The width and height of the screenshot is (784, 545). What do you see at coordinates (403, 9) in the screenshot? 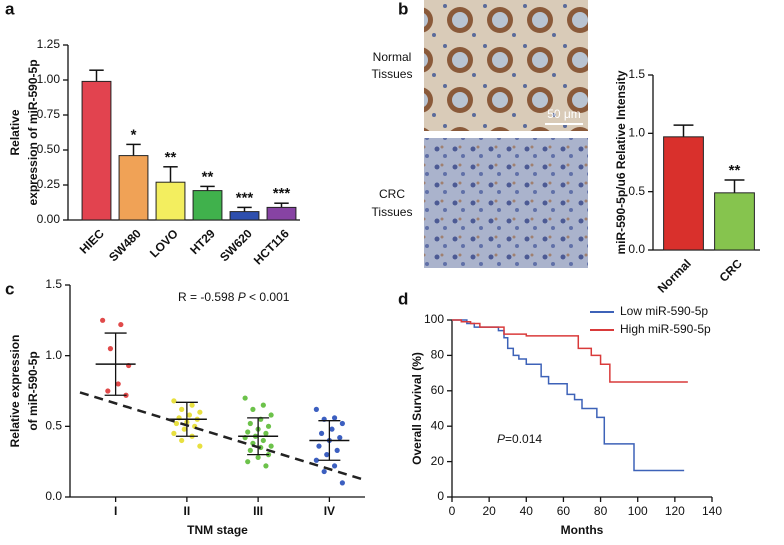
I see `panel-letter: b` at bounding box center [403, 9].